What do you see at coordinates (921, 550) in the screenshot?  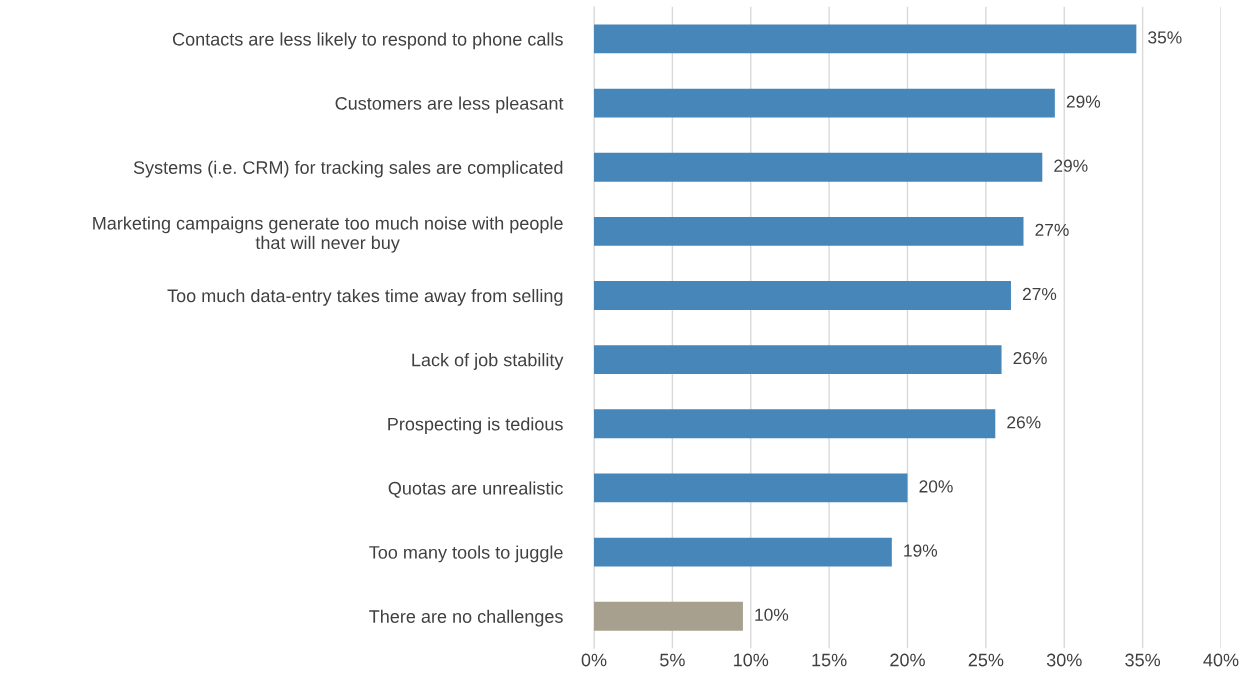 I see `data-label: 19%` at bounding box center [921, 550].